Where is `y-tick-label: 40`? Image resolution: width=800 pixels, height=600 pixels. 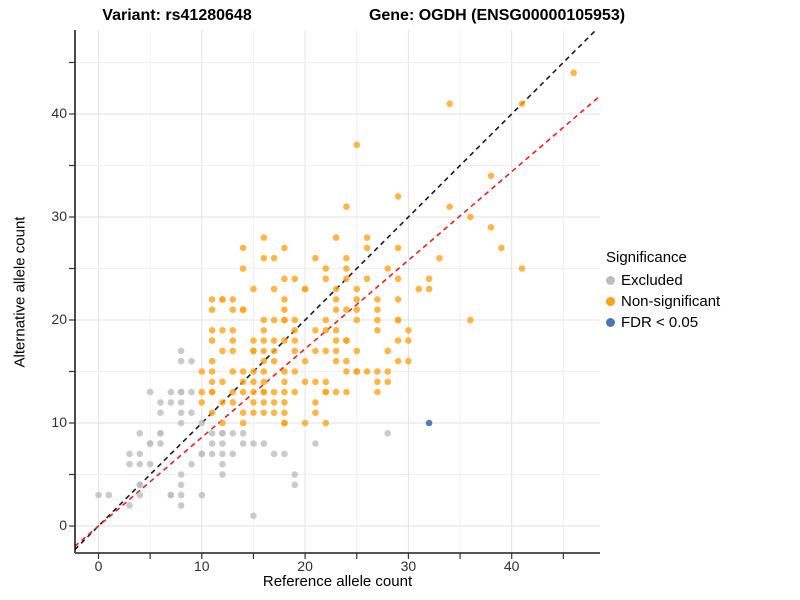 y-tick-label: 40 is located at coordinates (59, 113).